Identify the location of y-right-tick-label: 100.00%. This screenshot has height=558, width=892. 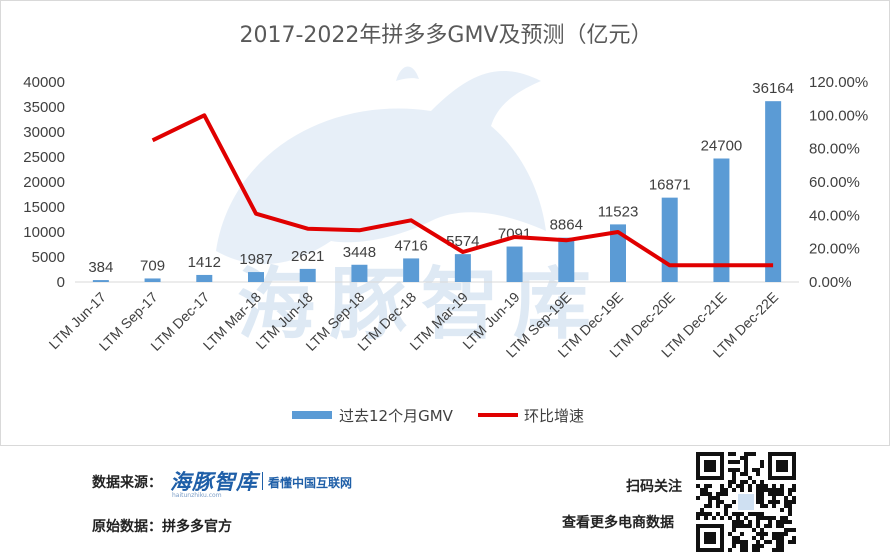
(838, 115).